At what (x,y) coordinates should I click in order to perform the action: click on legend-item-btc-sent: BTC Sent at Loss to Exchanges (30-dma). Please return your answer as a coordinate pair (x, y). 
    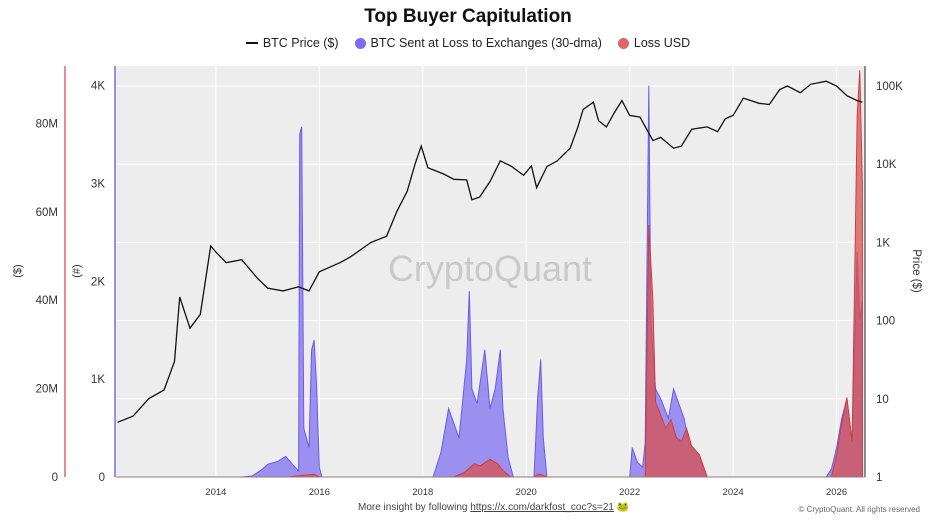
    Looking at the image, I should click on (478, 43).